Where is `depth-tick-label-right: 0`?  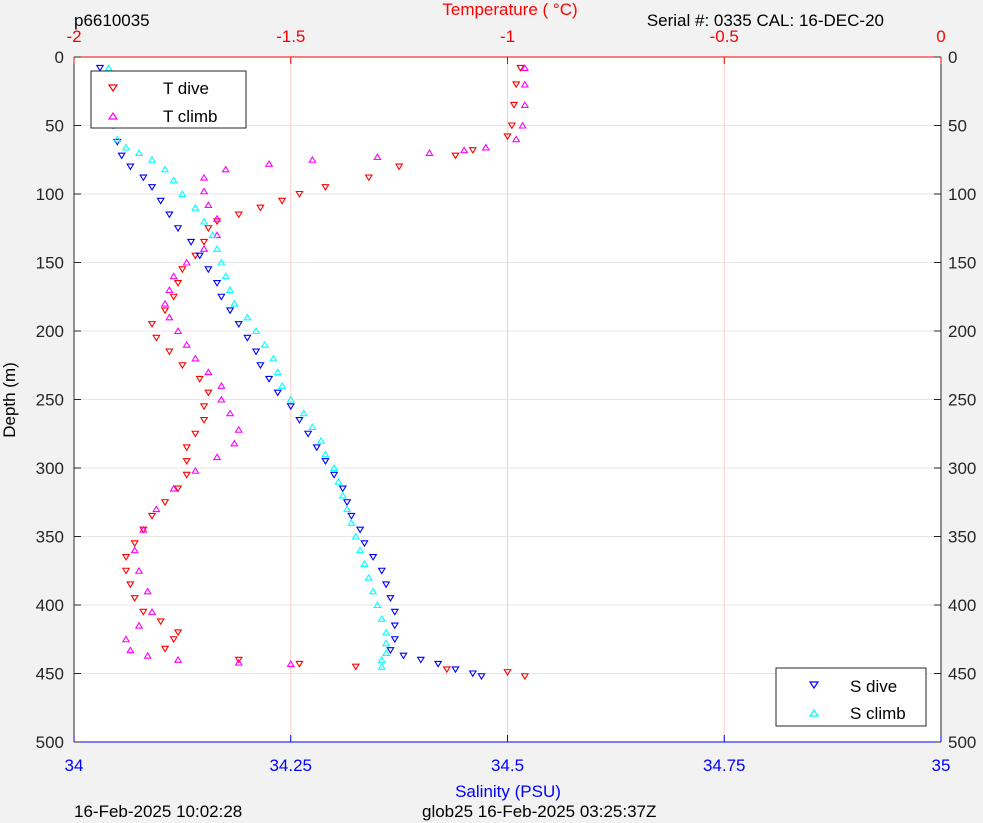 depth-tick-label-right: 0 is located at coordinates (952, 57).